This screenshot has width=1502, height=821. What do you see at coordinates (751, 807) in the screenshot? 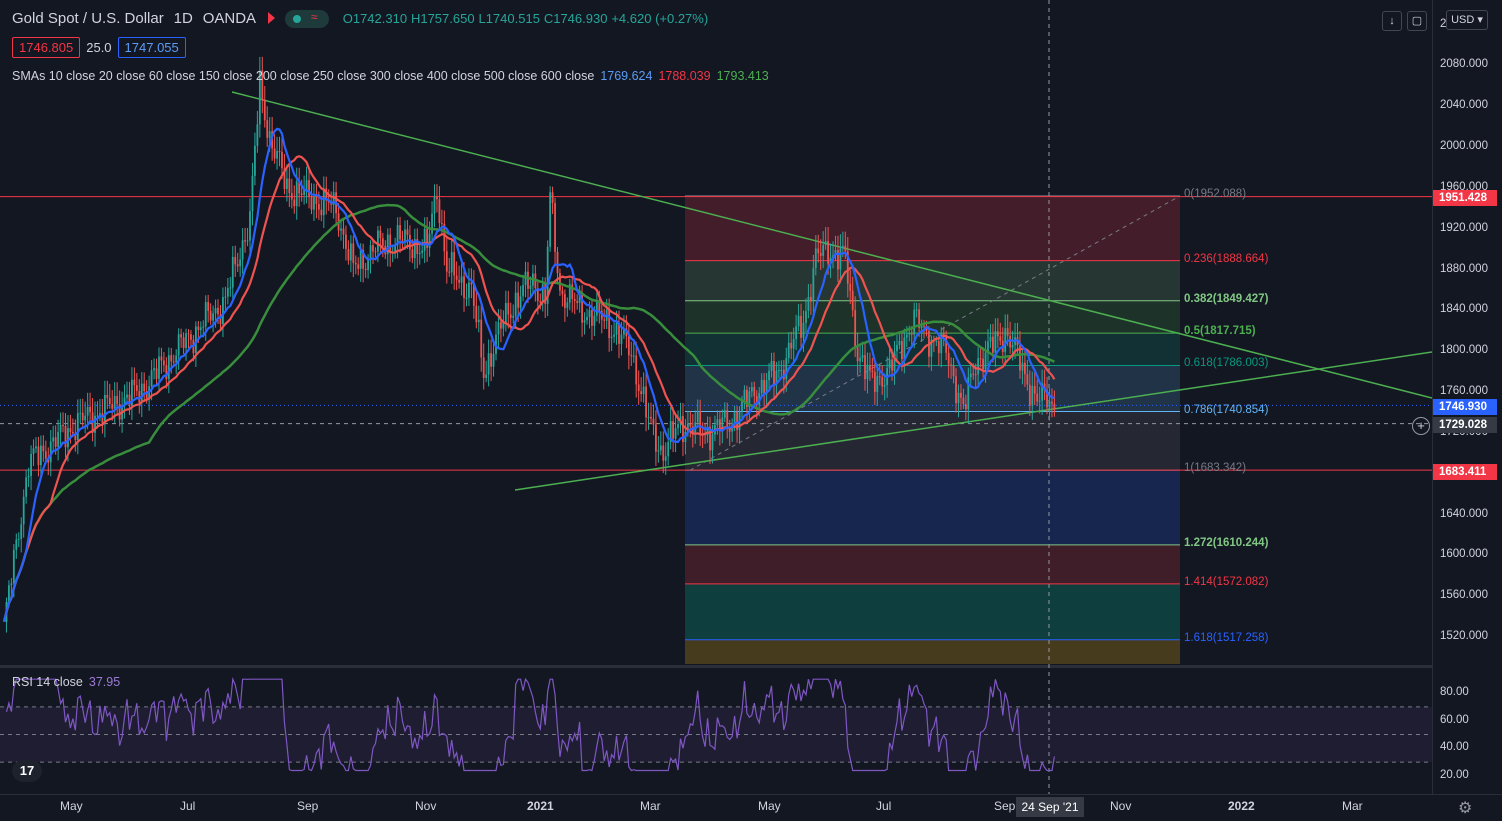
I see `time-axis` at bounding box center [751, 807].